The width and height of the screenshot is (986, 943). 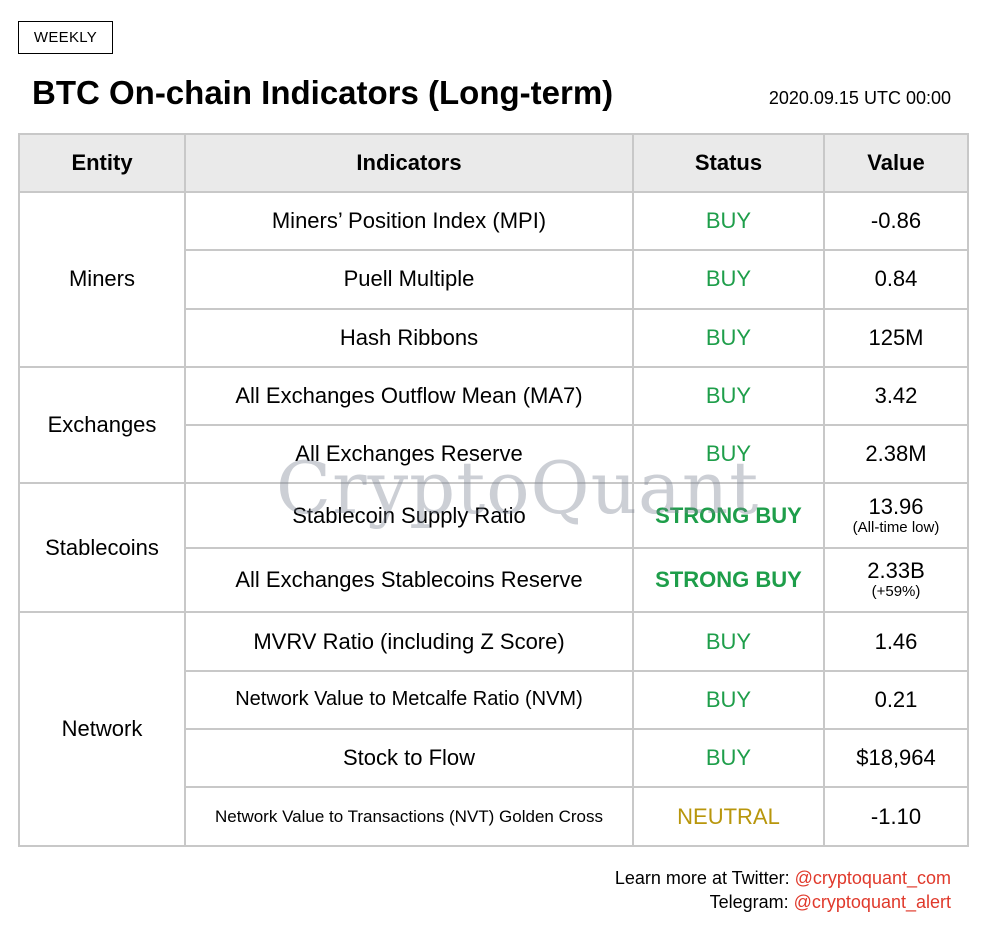 I want to click on telegram-line: Telegram: @cryptoquant_alert, so click(x=783, y=902).